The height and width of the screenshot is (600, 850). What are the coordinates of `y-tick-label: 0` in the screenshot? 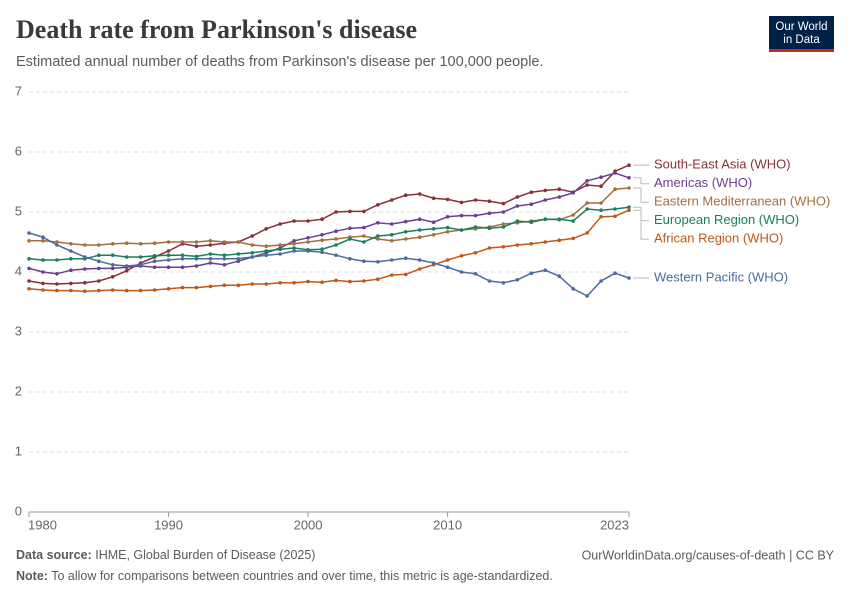 It's located at (18, 510).